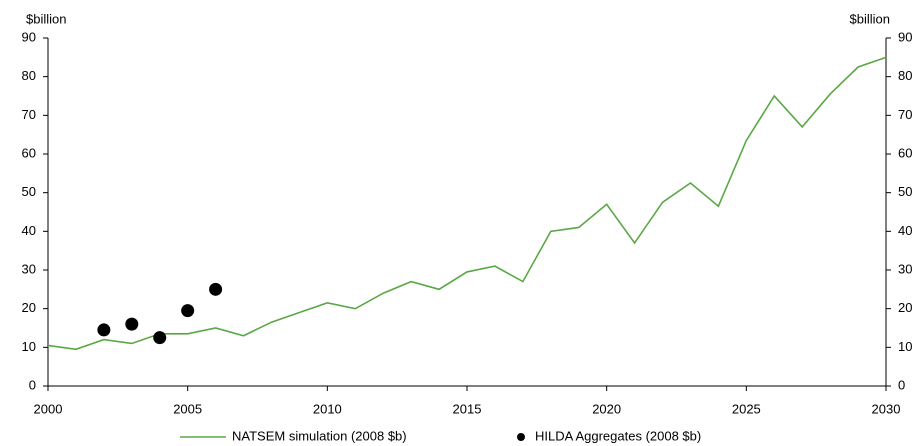 The image size is (924, 446). What do you see at coordinates (319, 435) in the screenshot?
I see `legend-label: NATSEM simulation (2008 $b)` at bounding box center [319, 435].